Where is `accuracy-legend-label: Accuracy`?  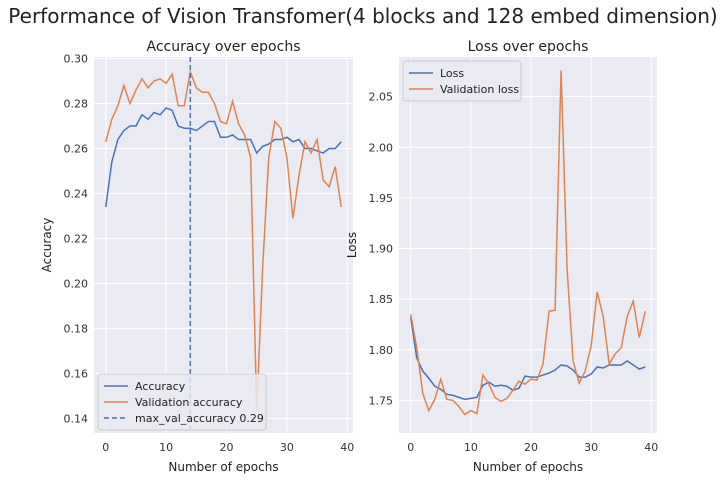
accuracy-legend-label: Accuracy is located at coordinates (160, 386).